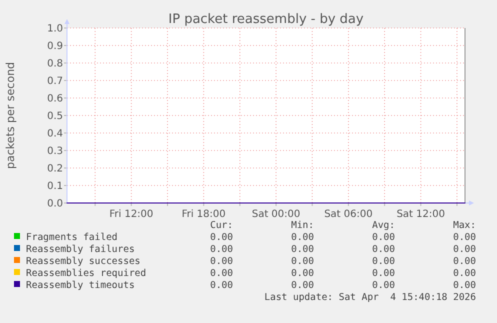 This screenshot has height=323, width=497. What do you see at coordinates (55, 204) in the screenshot?
I see `y-tick-label: 0.0` at bounding box center [55, 204].